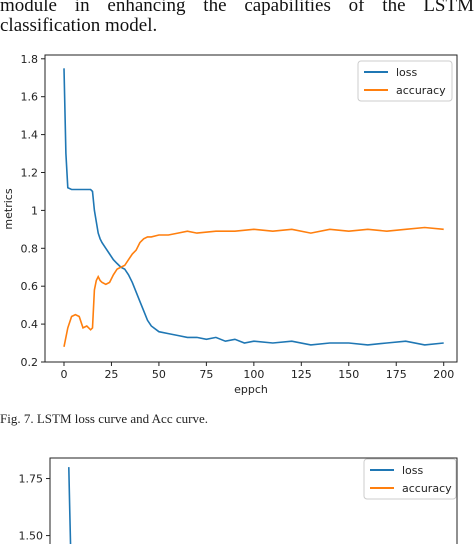 The width and height of the screenshot is (474, 544). I want to click on x-tick-label: 125, so click(301, 374).